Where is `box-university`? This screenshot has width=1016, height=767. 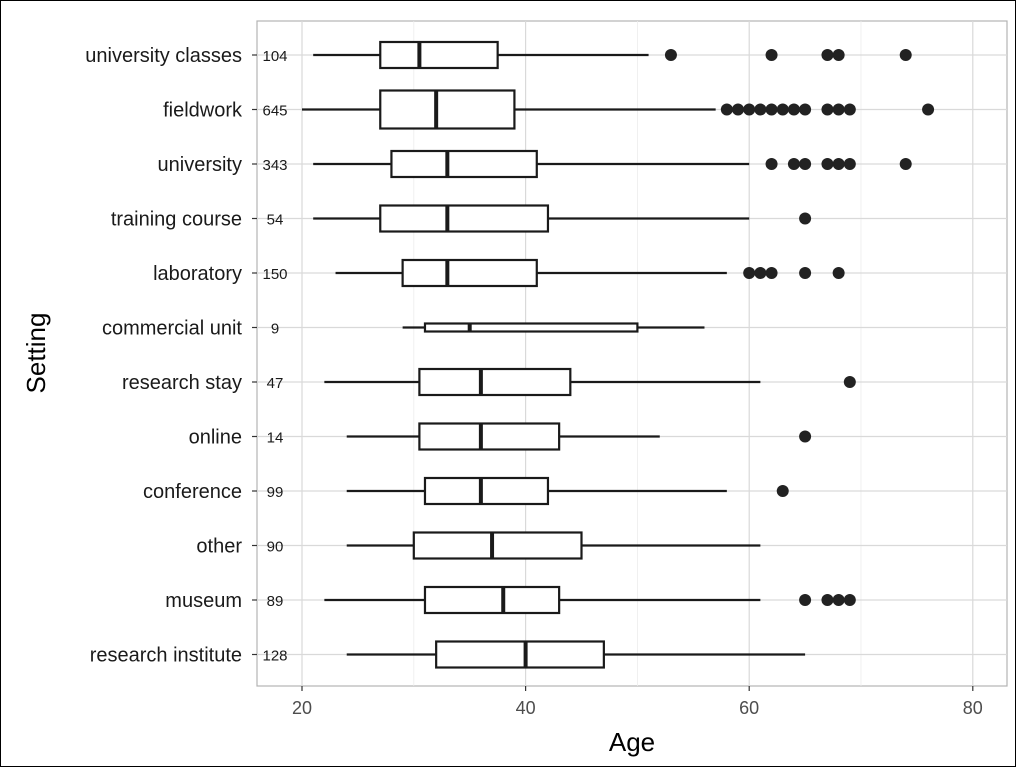
box-university is located at coordinates (612, 164).